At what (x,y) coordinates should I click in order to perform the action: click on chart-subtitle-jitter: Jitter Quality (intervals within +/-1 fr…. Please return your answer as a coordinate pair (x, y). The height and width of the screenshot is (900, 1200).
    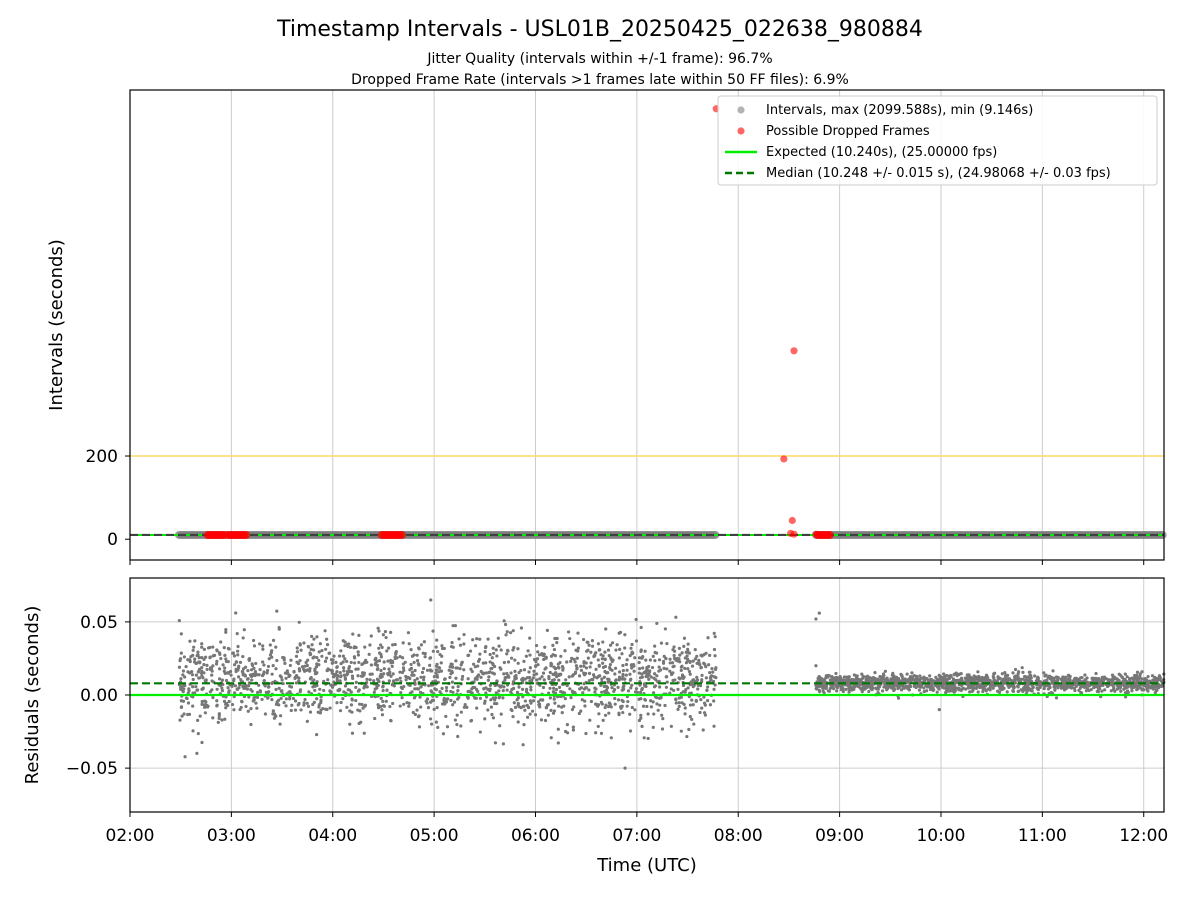
    Looking at the image, I should click on (599, 59).